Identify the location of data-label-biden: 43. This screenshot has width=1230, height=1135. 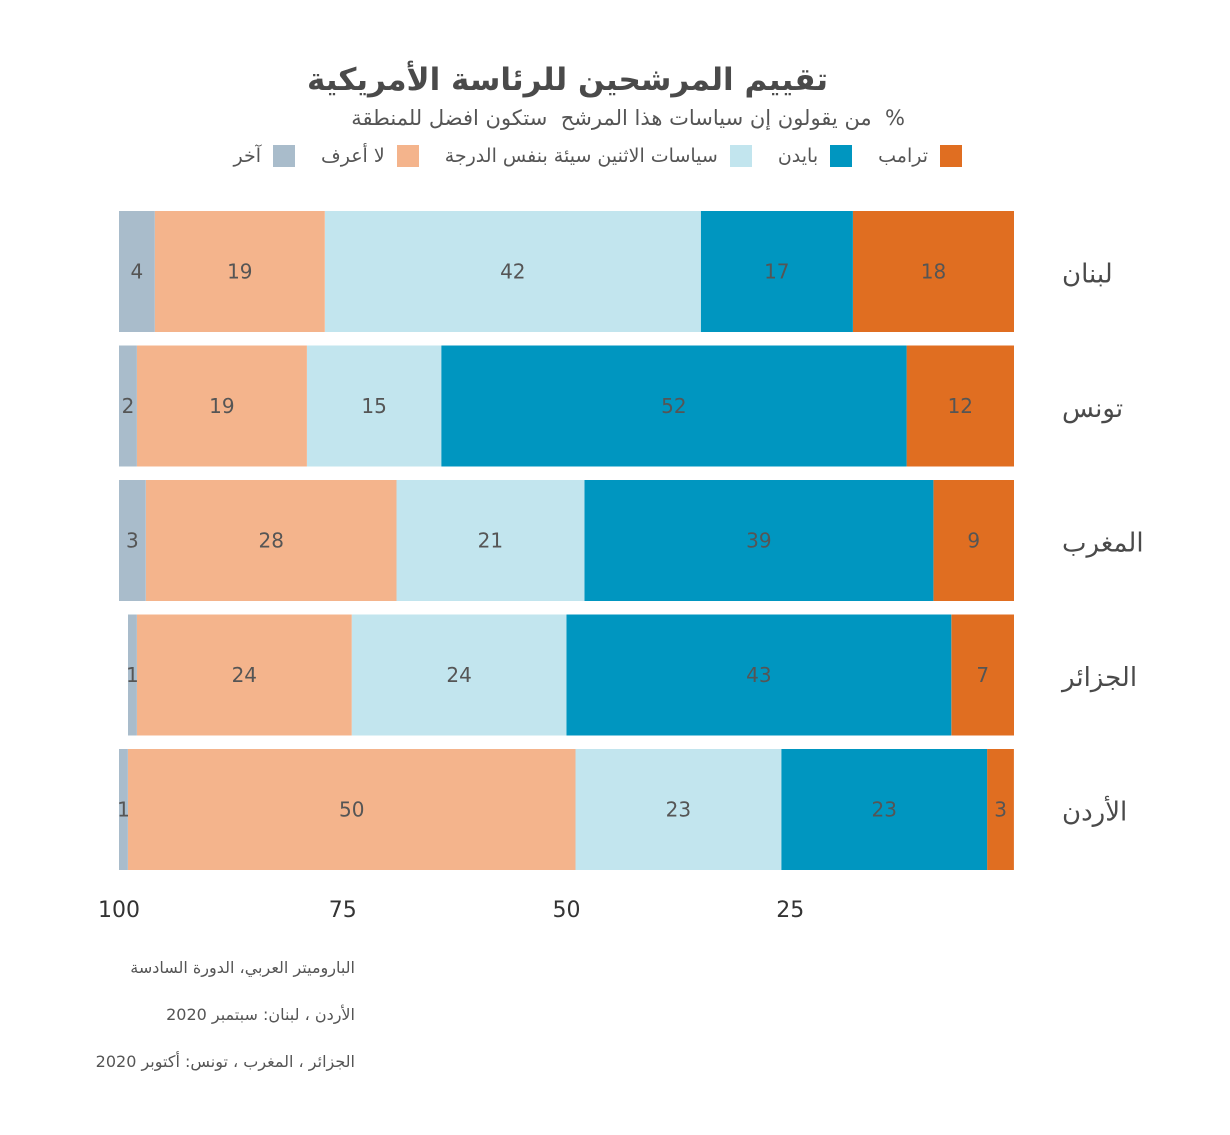
(758, 675).